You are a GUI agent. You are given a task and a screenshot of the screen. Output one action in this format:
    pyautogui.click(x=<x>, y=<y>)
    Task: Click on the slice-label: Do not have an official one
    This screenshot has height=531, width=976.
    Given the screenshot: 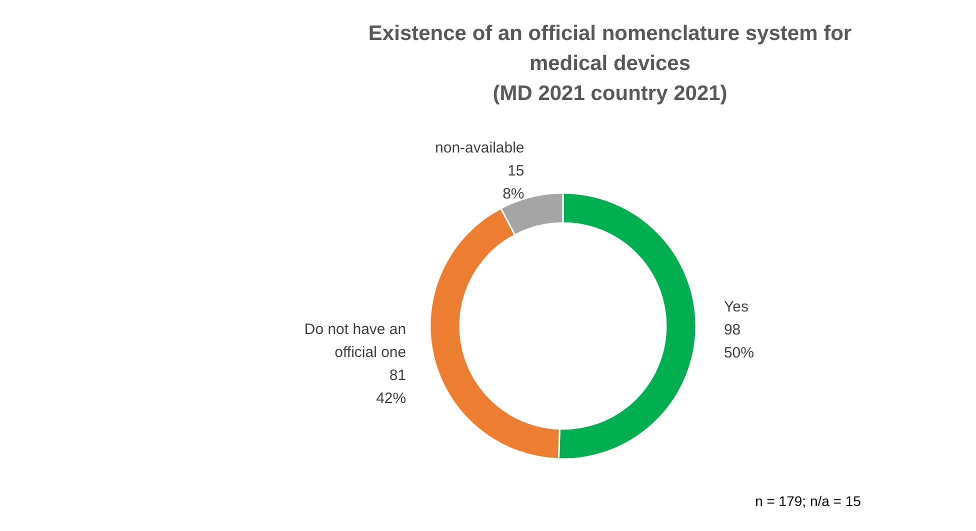 What is the action you would take?
    pyautogui.click(x=355, y=341)
    